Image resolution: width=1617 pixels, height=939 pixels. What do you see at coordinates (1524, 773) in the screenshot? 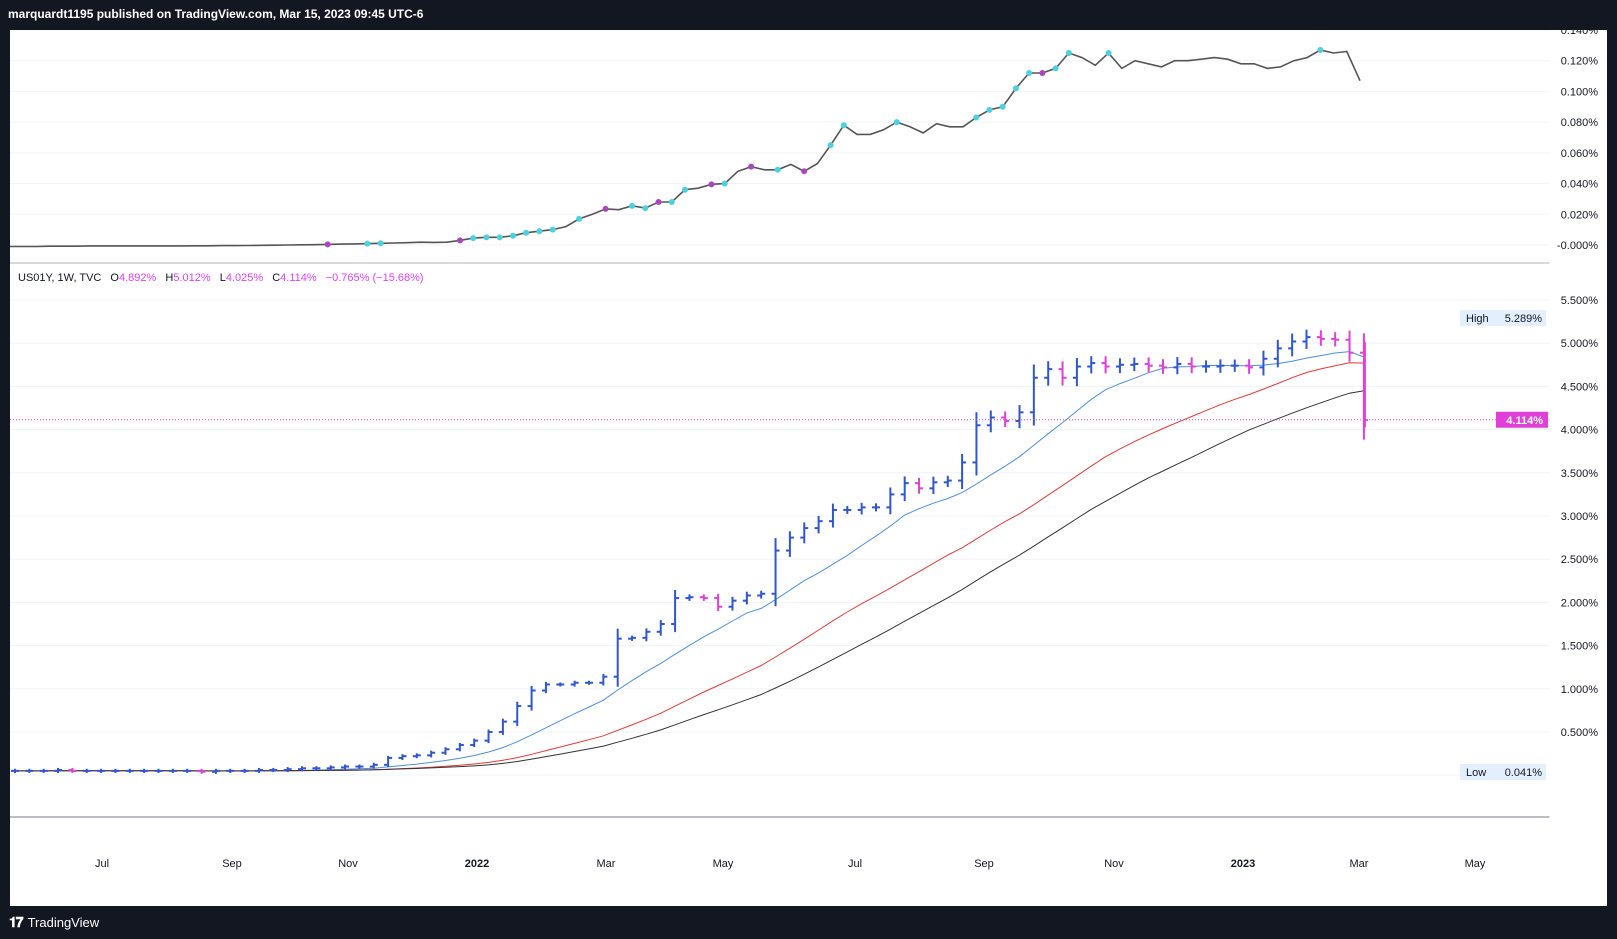
I see `svg-text: 0.041%` at bounding box center [1524, 773].